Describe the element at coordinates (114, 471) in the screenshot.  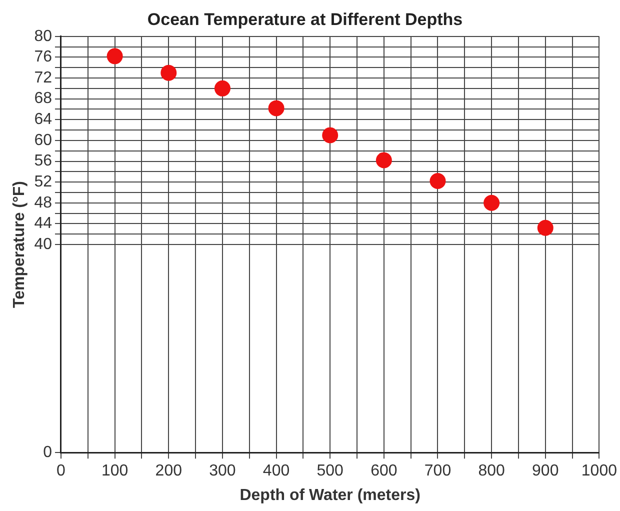
I see `x-tick-label: 100` at that location.